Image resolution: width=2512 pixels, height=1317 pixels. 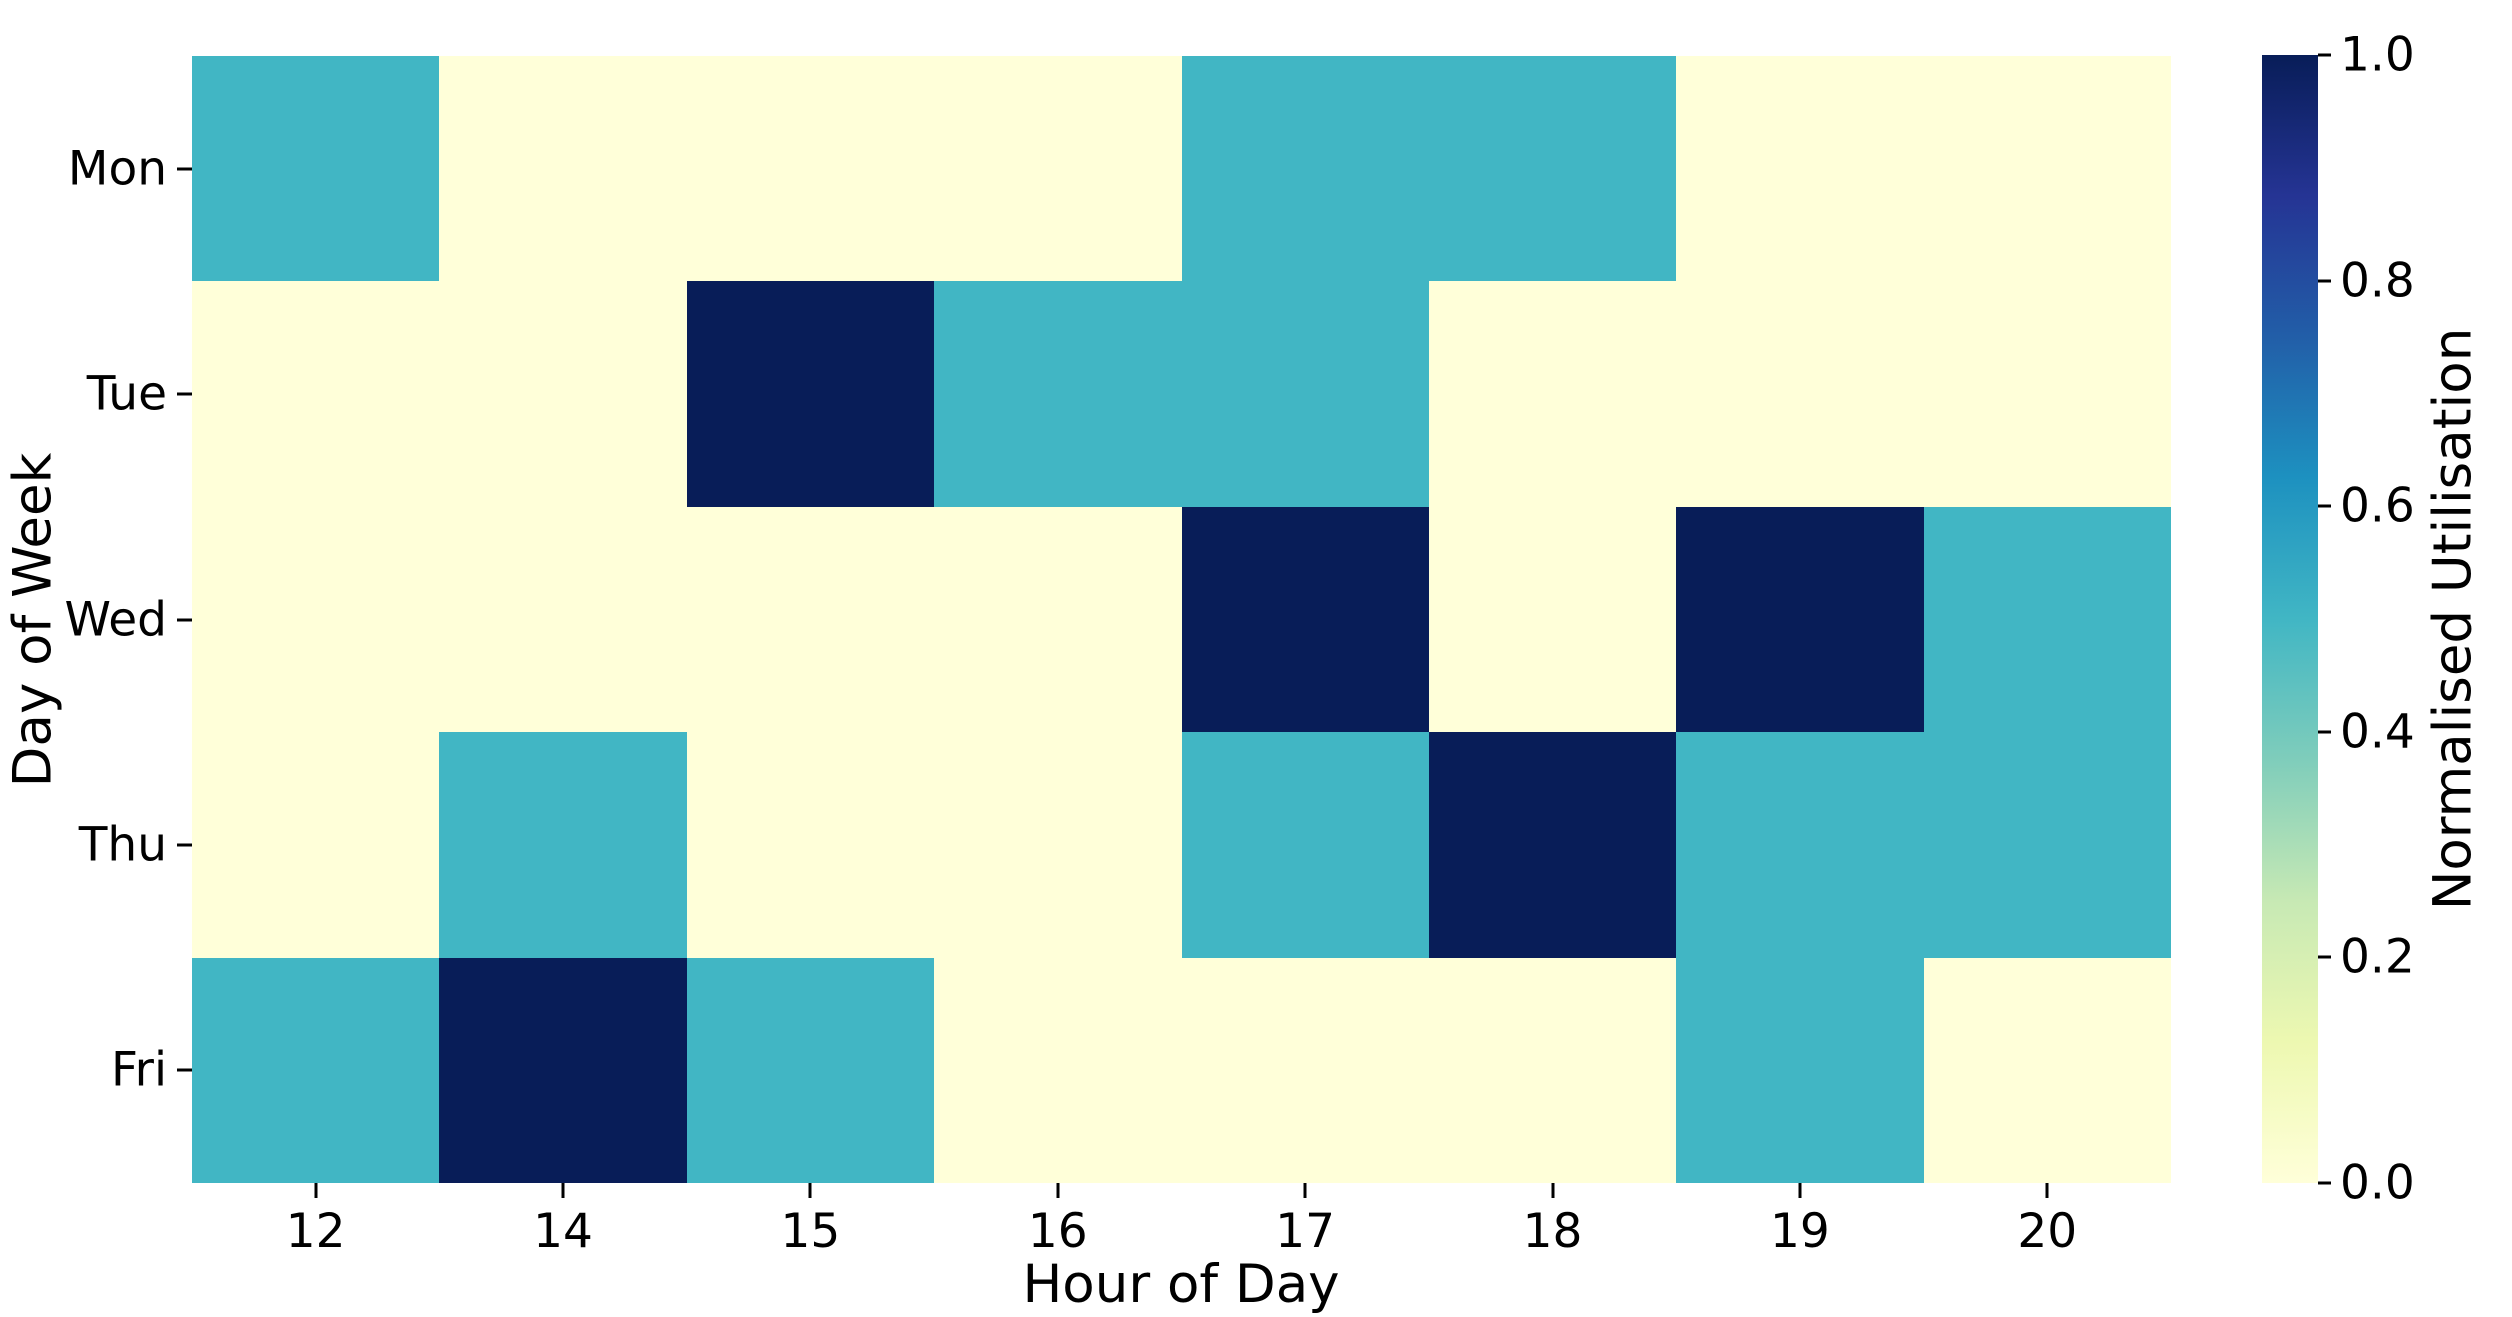 I want to click on colorbar-tick-label: 1.0, so click(x=2377, y=55).